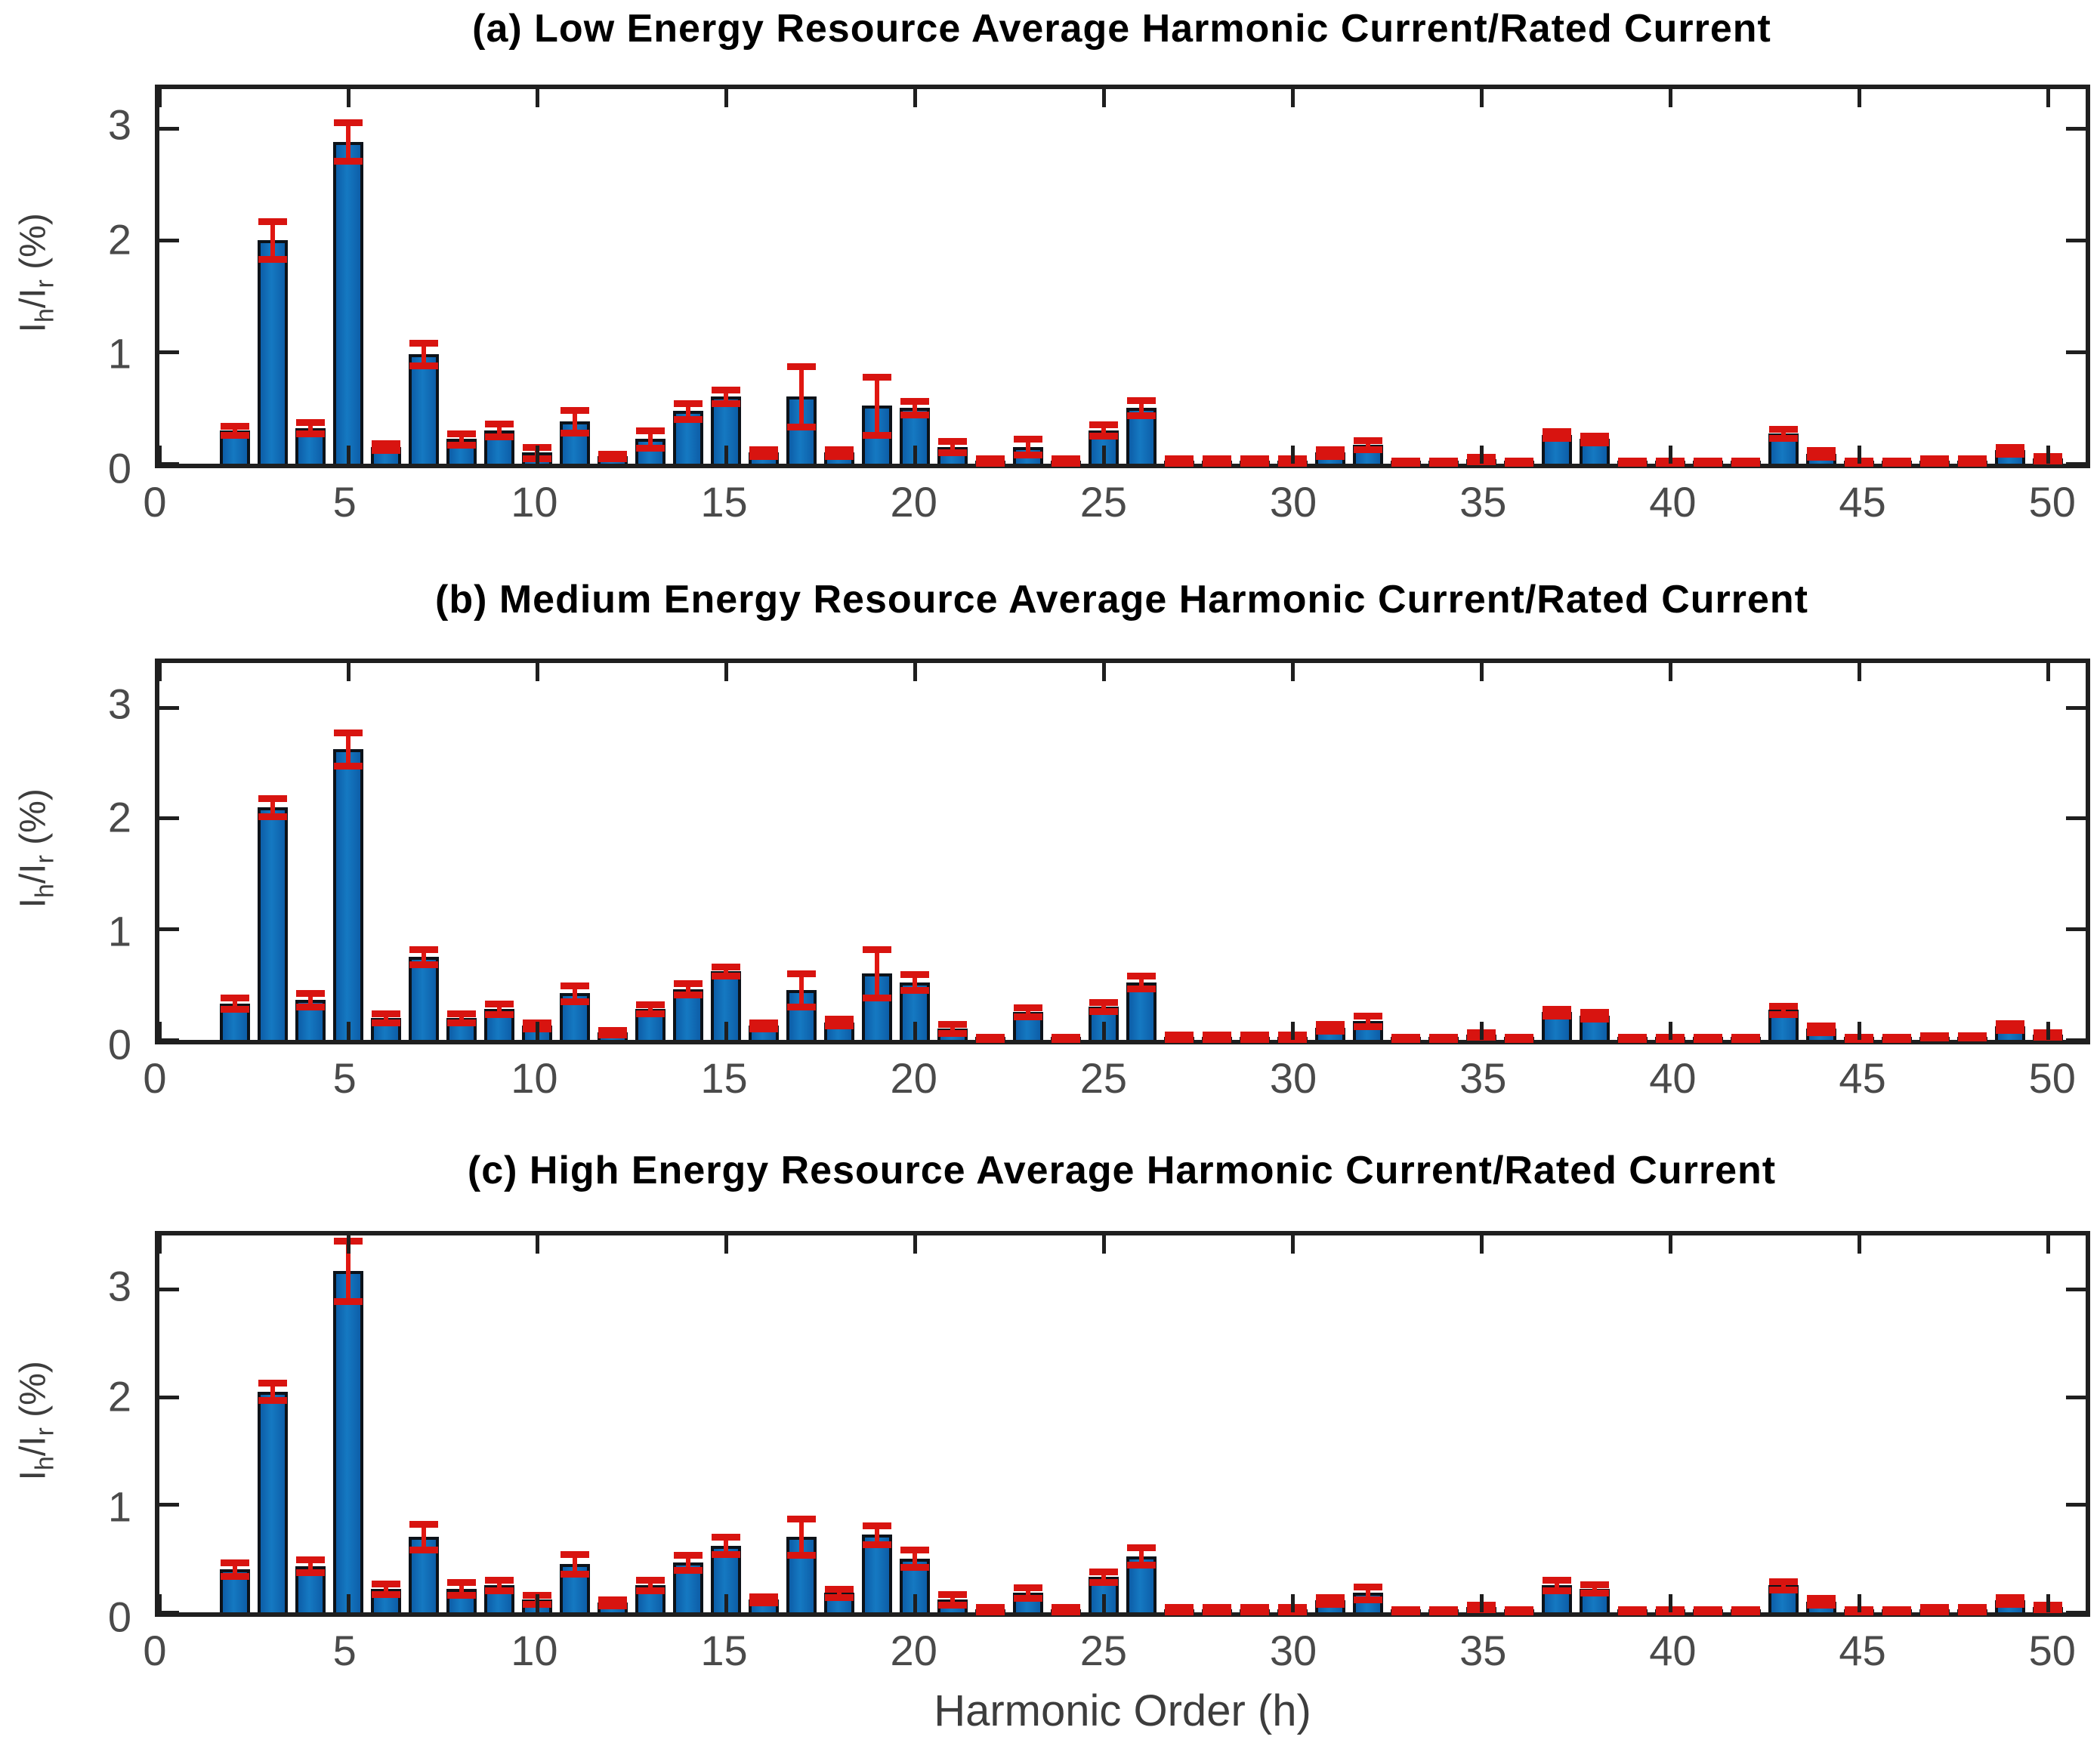 This screenshot has width=2100, height=1749. I want to click on x-tick-label: 20, so click(913, 1650).